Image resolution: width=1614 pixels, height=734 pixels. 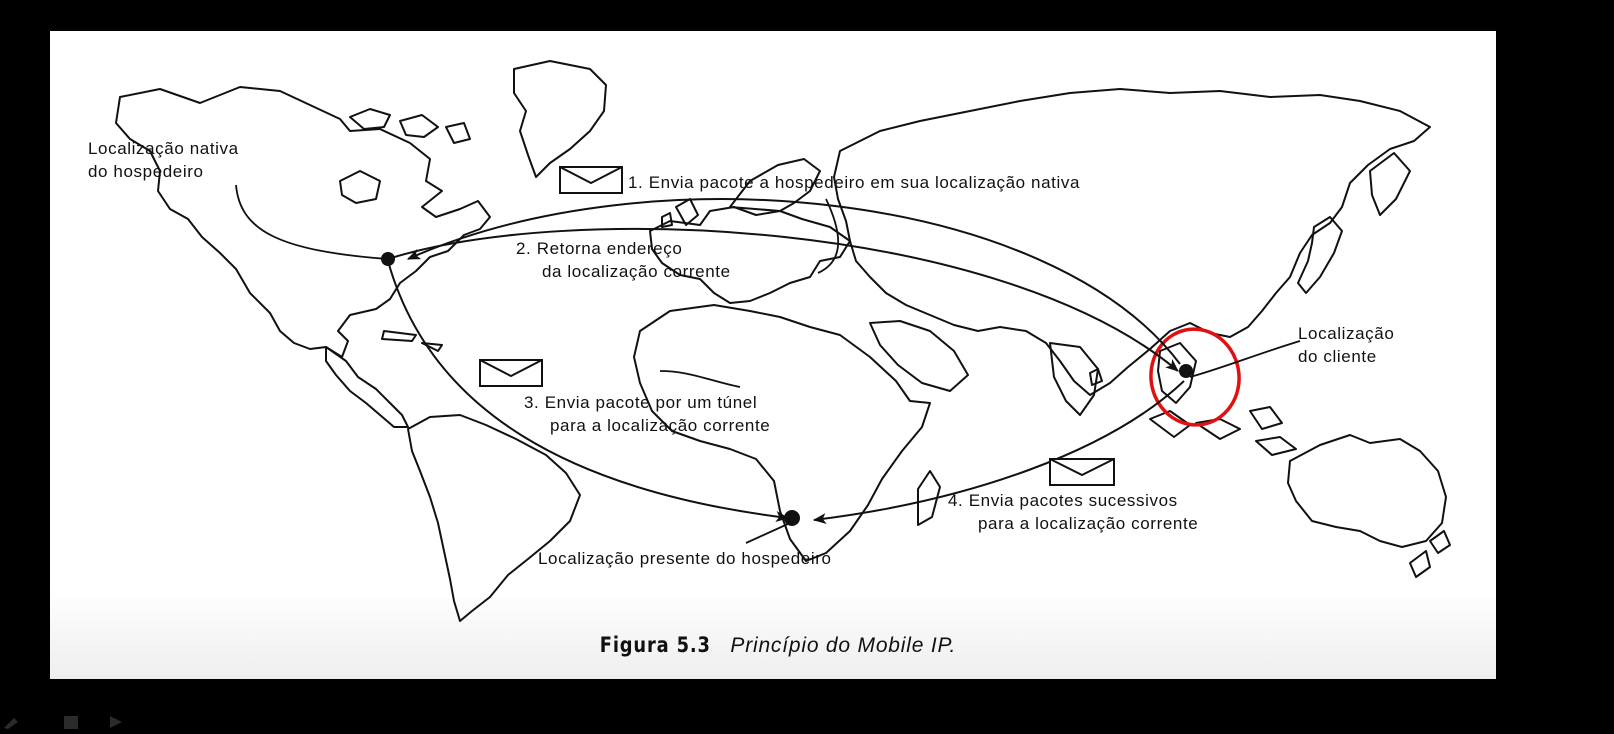 What do you see at coordinates (1088, 523) in the screenshot?
I see `step4-label-line2: para a localização corrente` at bounding box center [1088, 523].